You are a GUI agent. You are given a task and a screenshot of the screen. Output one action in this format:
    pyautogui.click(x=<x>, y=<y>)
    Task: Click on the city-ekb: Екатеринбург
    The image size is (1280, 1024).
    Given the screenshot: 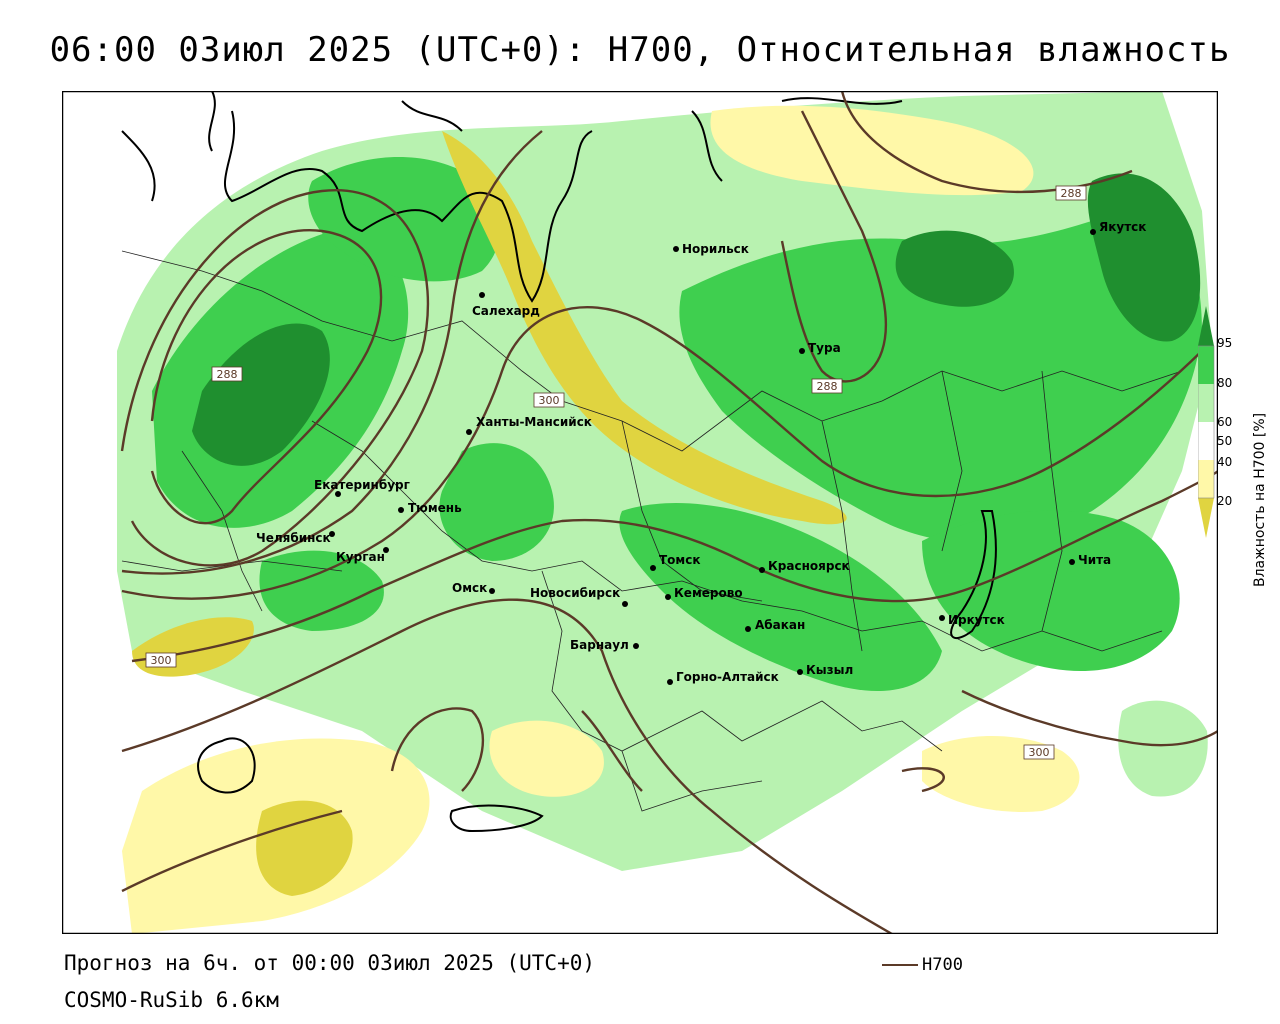 What is the action you would take?
    pyautogui.click(x=362, y=487)
    